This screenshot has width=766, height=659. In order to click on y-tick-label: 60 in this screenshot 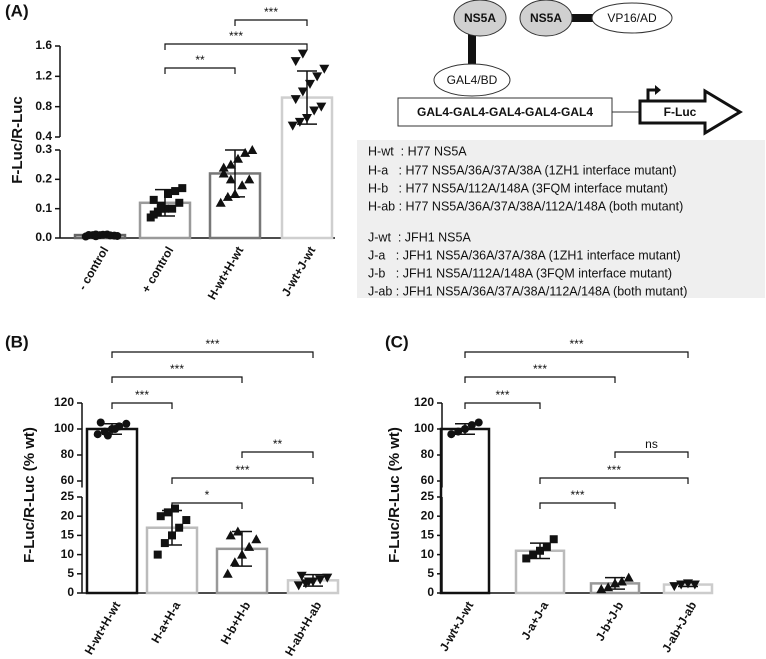, I will do `click(428, 480)`.